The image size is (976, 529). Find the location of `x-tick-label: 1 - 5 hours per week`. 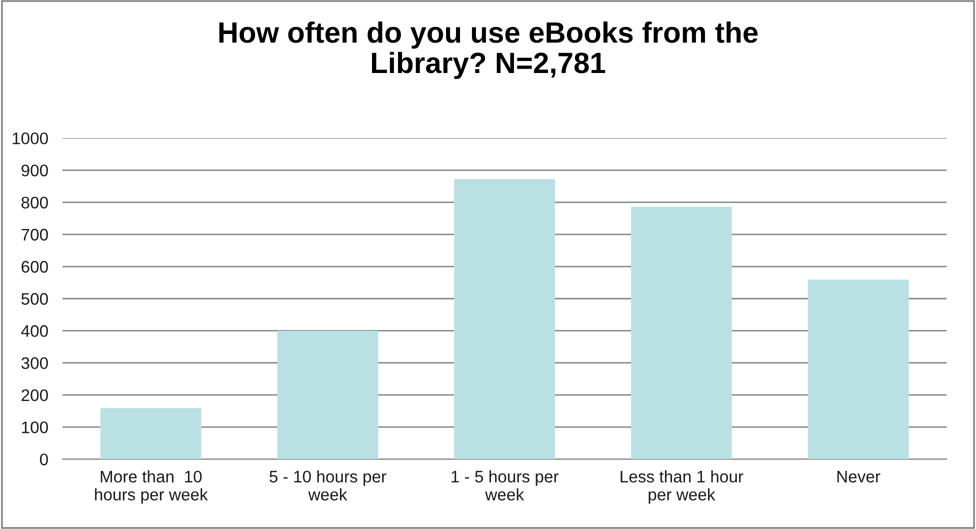

x-tick-label: 1 - 5 hours per week is located at coordinates (505, 485).